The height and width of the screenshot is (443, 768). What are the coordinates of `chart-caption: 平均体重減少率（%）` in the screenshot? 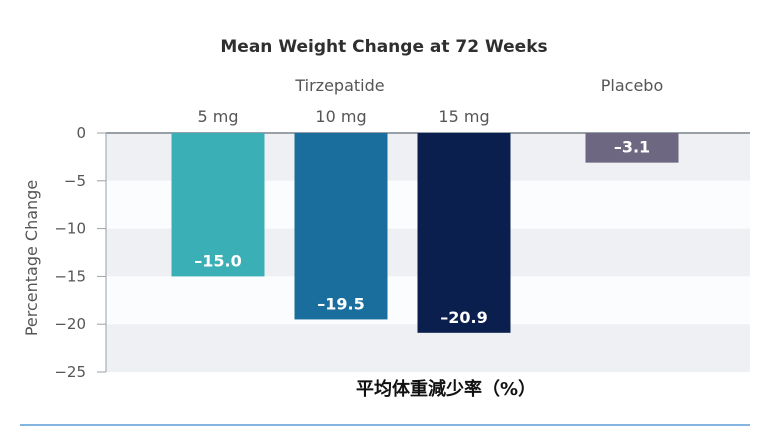 It's located at (446, 389).